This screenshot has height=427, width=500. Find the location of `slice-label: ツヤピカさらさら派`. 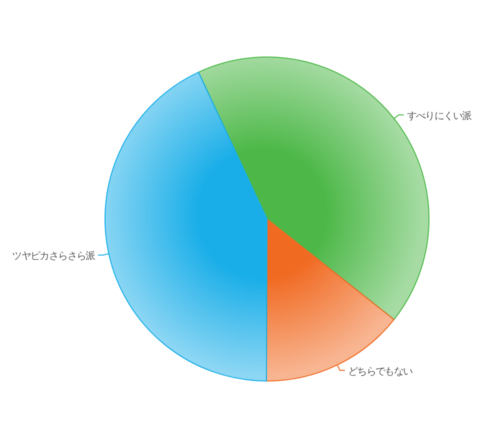

slice-label: ツヤピカさらさら派 is located at coordinates (54, 256).